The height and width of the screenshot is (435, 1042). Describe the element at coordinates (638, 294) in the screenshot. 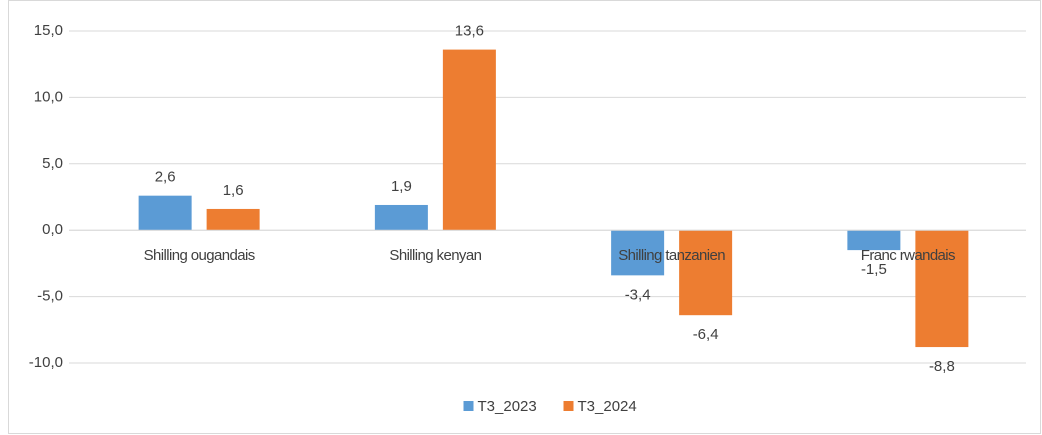

I see `value-label: -3,4` at that location.